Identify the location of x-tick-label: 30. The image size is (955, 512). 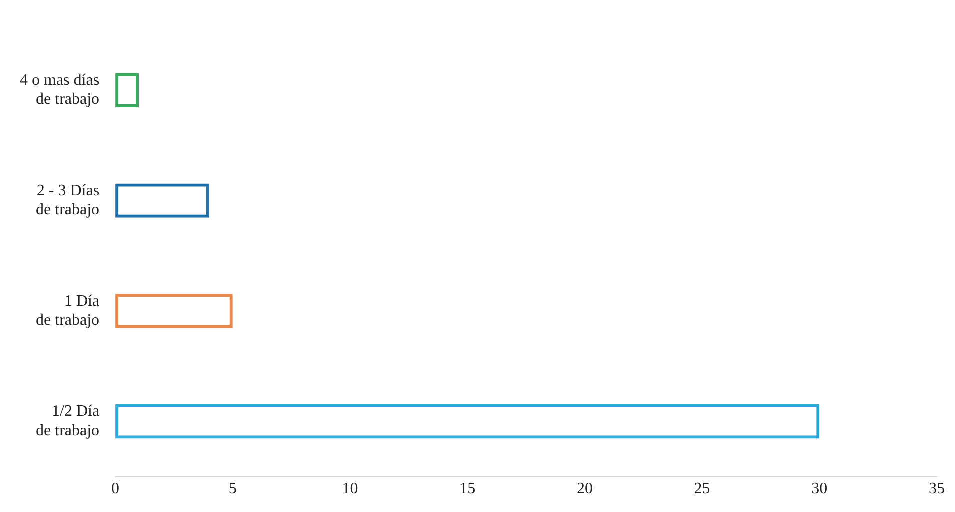
(820, 489).